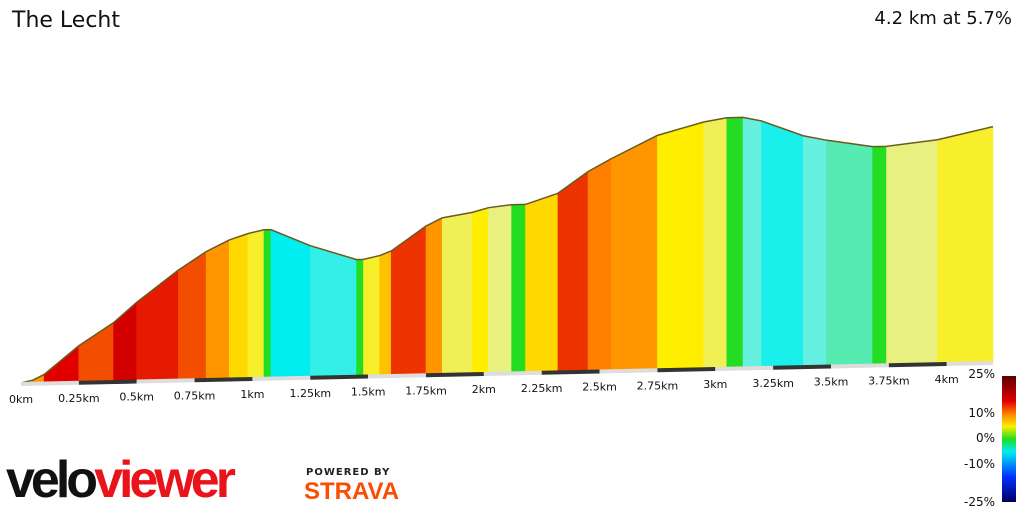  What do you see at coordinates (136, 397) in the screenshot?
I see `x-tick-label: 0.5km` at bounding box center [136, 397].